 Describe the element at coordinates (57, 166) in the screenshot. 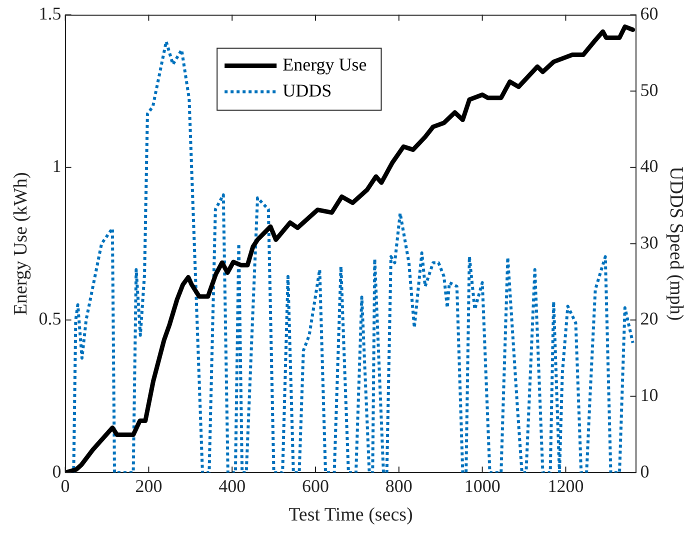

I see `y-tick-label: 1` at that location.